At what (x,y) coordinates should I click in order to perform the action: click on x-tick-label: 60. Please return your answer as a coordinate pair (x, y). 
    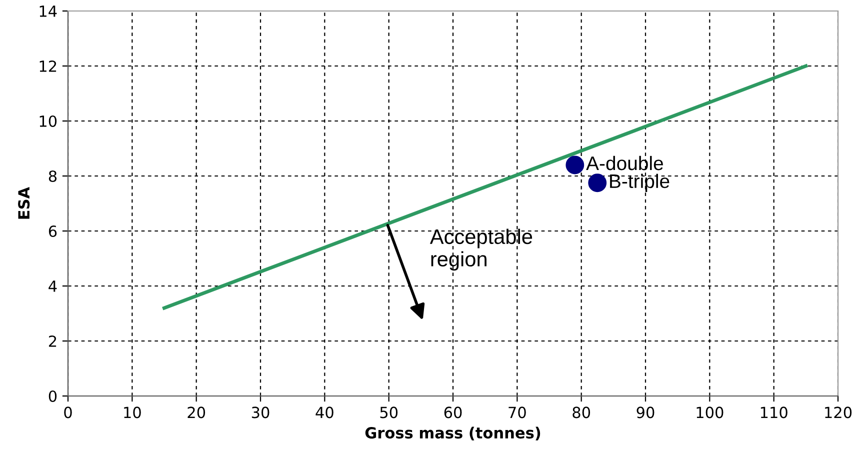
    Looking at the image, I should click on (453, 412).